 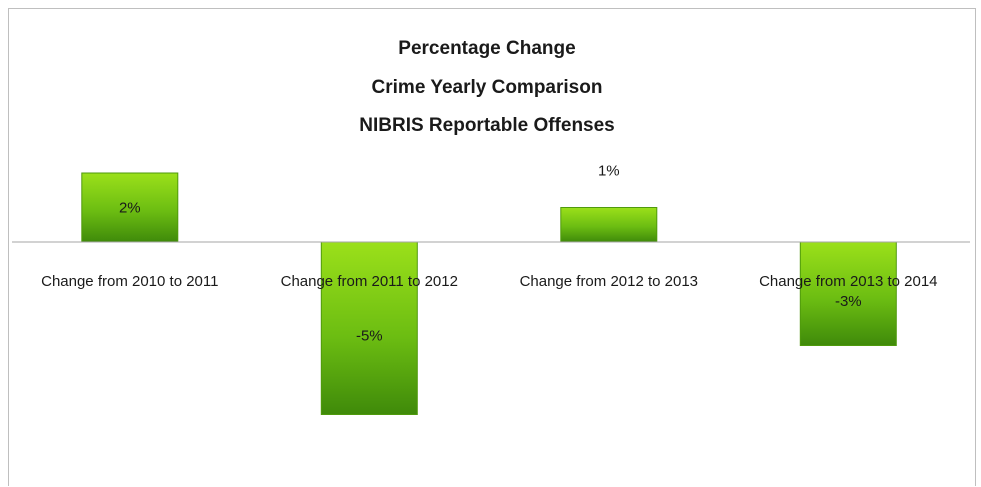 I want to click on category-label-2: Change from 2011 to 2012, so click(x=369, y=281).